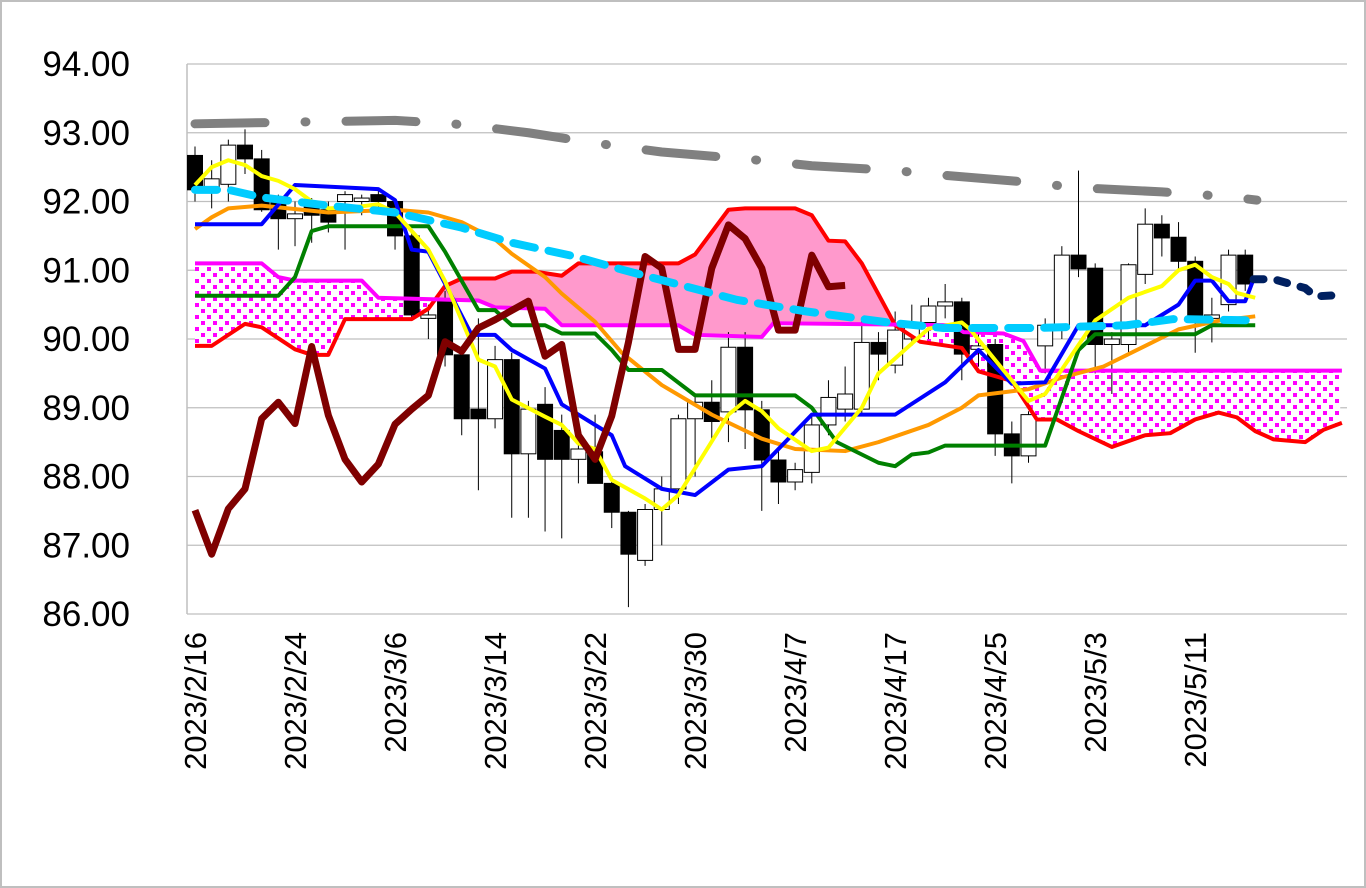 Image resolution: width=1366 pixels, height=888 pixels. Describe the element at coordinates (795, 692) in the screenshot. I see `x-tick-label: 2023/4/7` at that location.